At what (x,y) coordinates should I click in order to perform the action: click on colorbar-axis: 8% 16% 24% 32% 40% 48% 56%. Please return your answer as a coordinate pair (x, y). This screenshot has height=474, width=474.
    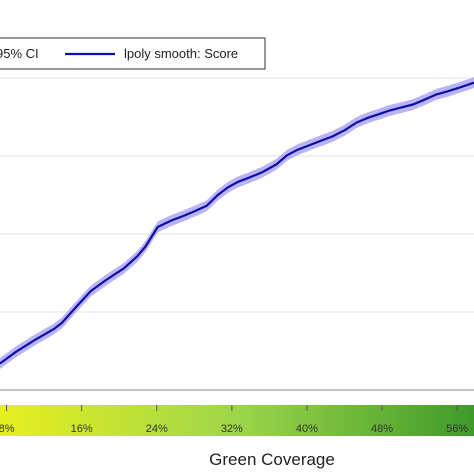
    Looking at the image, I should click on (237, 420).